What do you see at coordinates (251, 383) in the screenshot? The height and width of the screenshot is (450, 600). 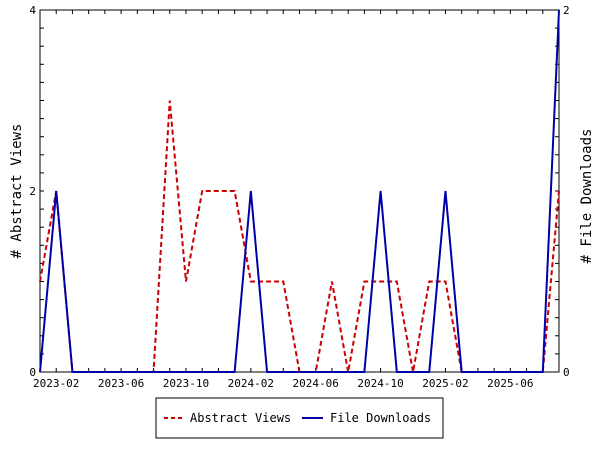 I see `x-tick-label: 2024-02` at bounding box center [251, 383].